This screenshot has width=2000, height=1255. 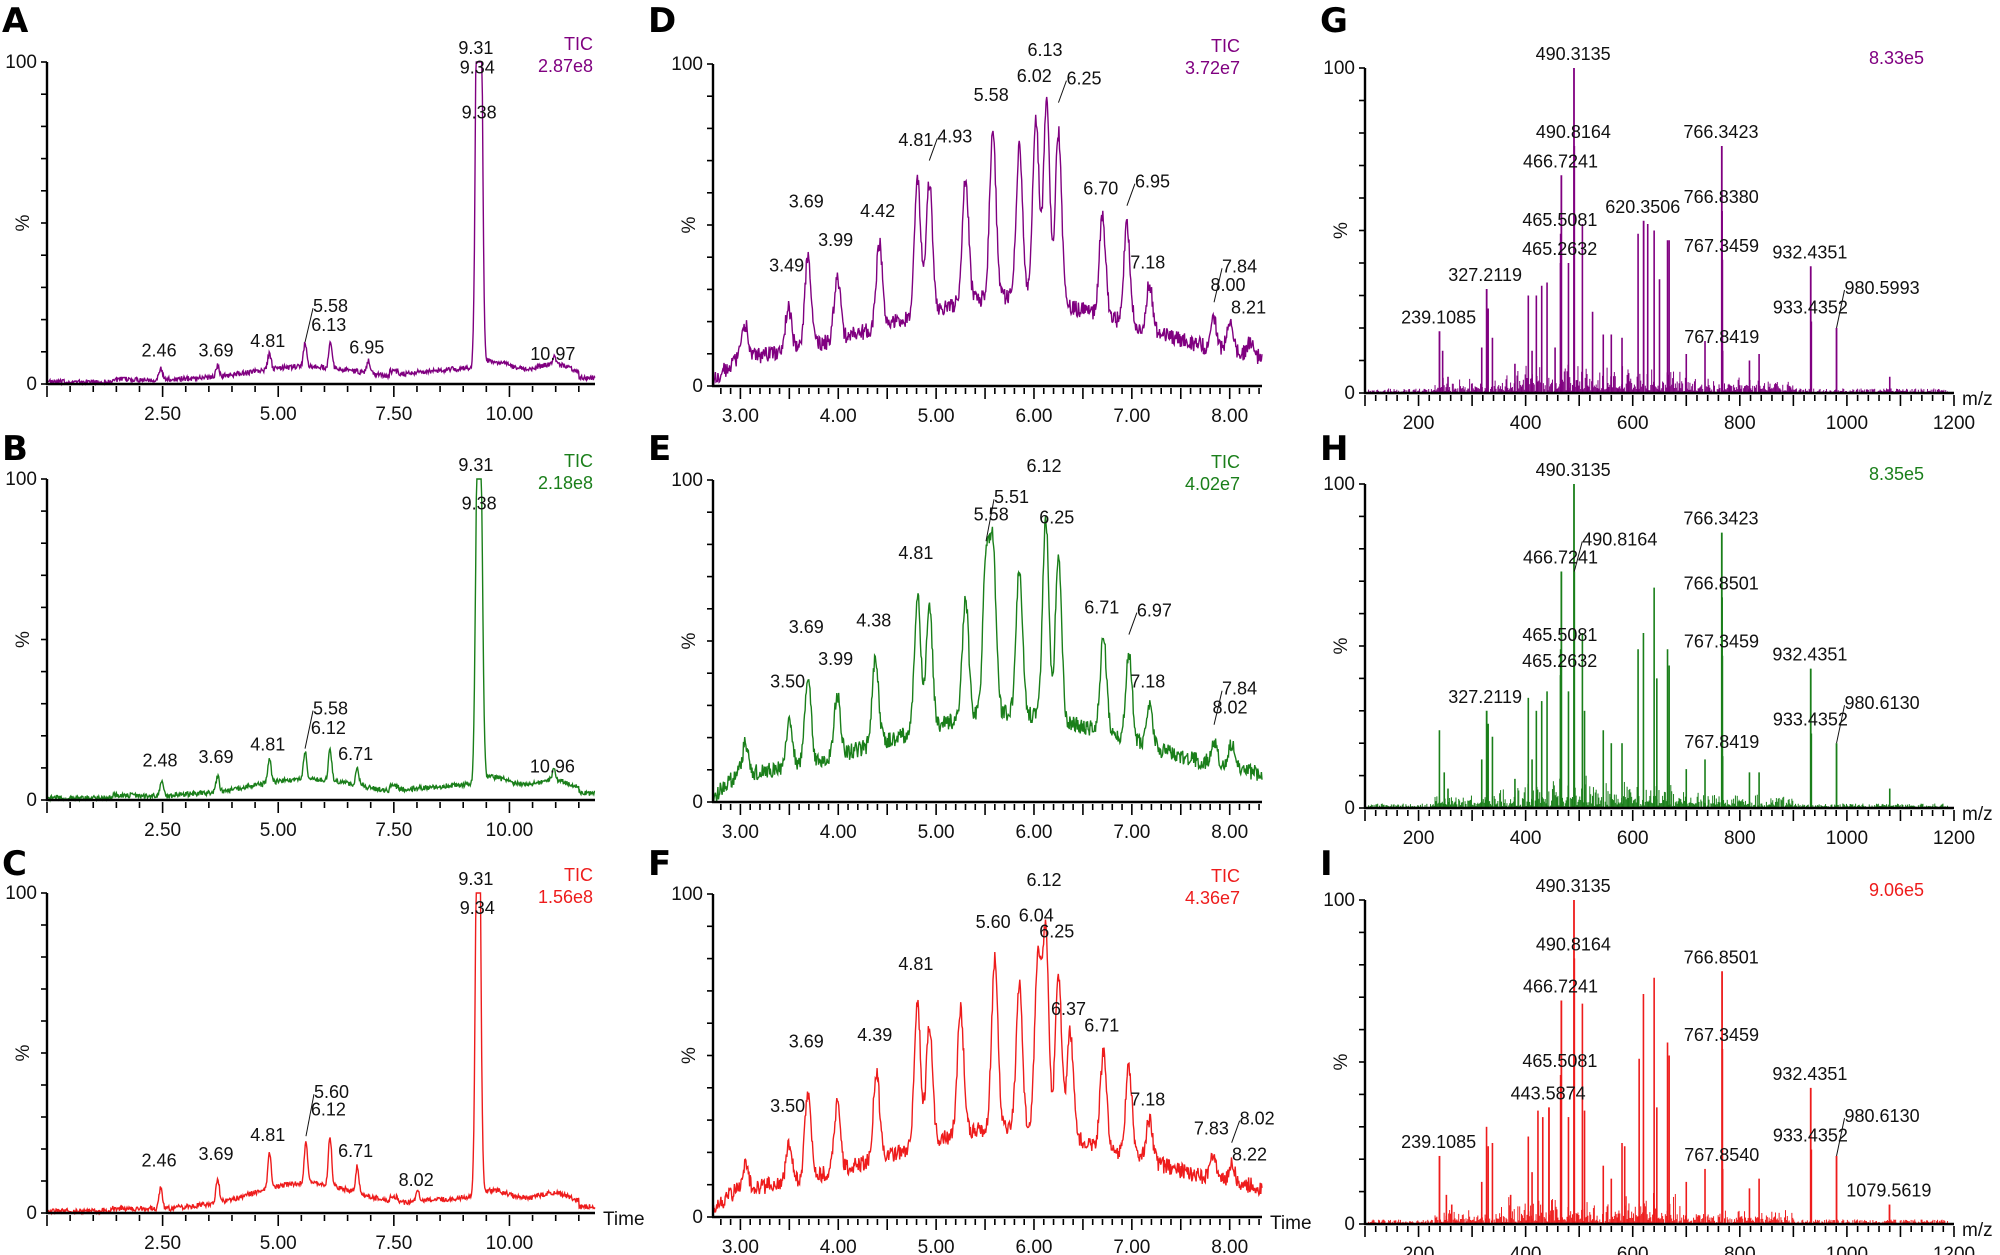 I want to click on peak-label: 932.4351, so click(x=1809, y=252).